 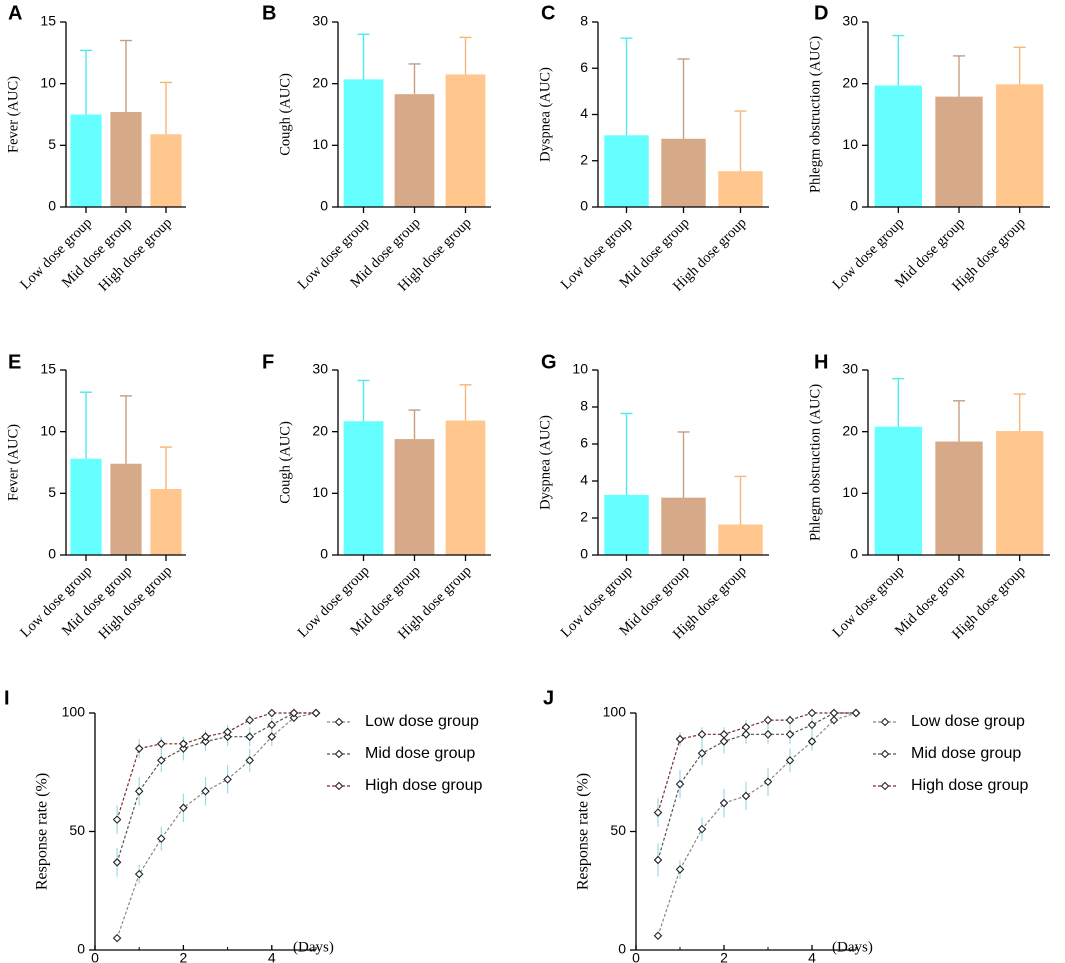 I want to click on legend-label-low: Low dose group, so click(x=968, y=721).